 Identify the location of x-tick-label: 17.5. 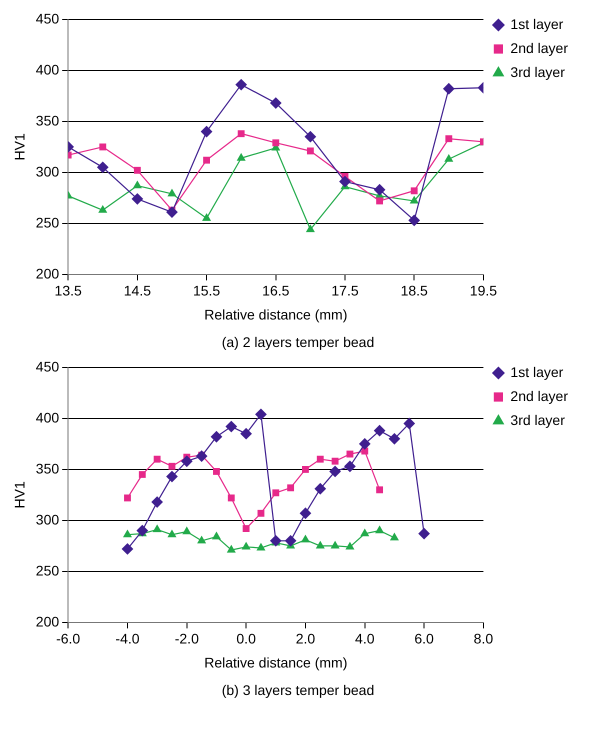
(345, 290).